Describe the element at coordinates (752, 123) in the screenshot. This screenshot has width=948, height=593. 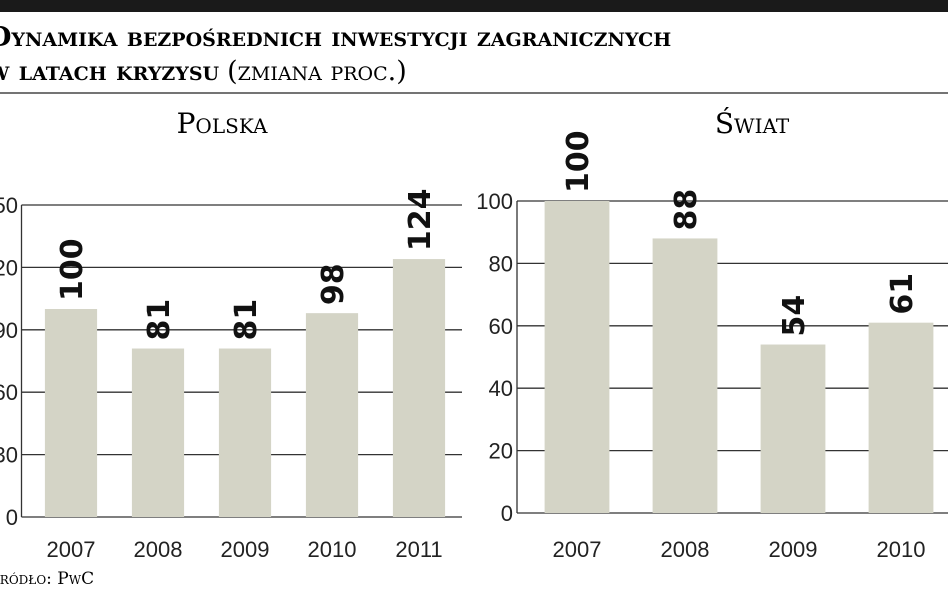
I see `subplot-title: Świat` at that location.